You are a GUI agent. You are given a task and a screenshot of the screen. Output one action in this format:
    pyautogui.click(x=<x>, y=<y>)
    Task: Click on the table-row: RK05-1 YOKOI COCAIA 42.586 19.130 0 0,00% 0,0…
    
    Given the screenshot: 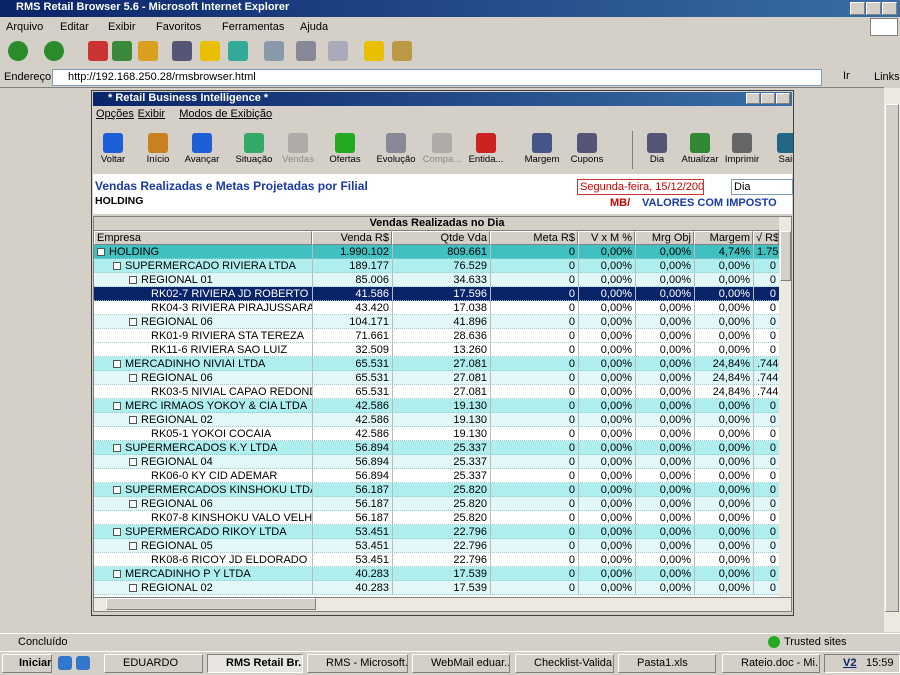 What is the action you would take?
    pyautogui.click(x=436, y=434)
    